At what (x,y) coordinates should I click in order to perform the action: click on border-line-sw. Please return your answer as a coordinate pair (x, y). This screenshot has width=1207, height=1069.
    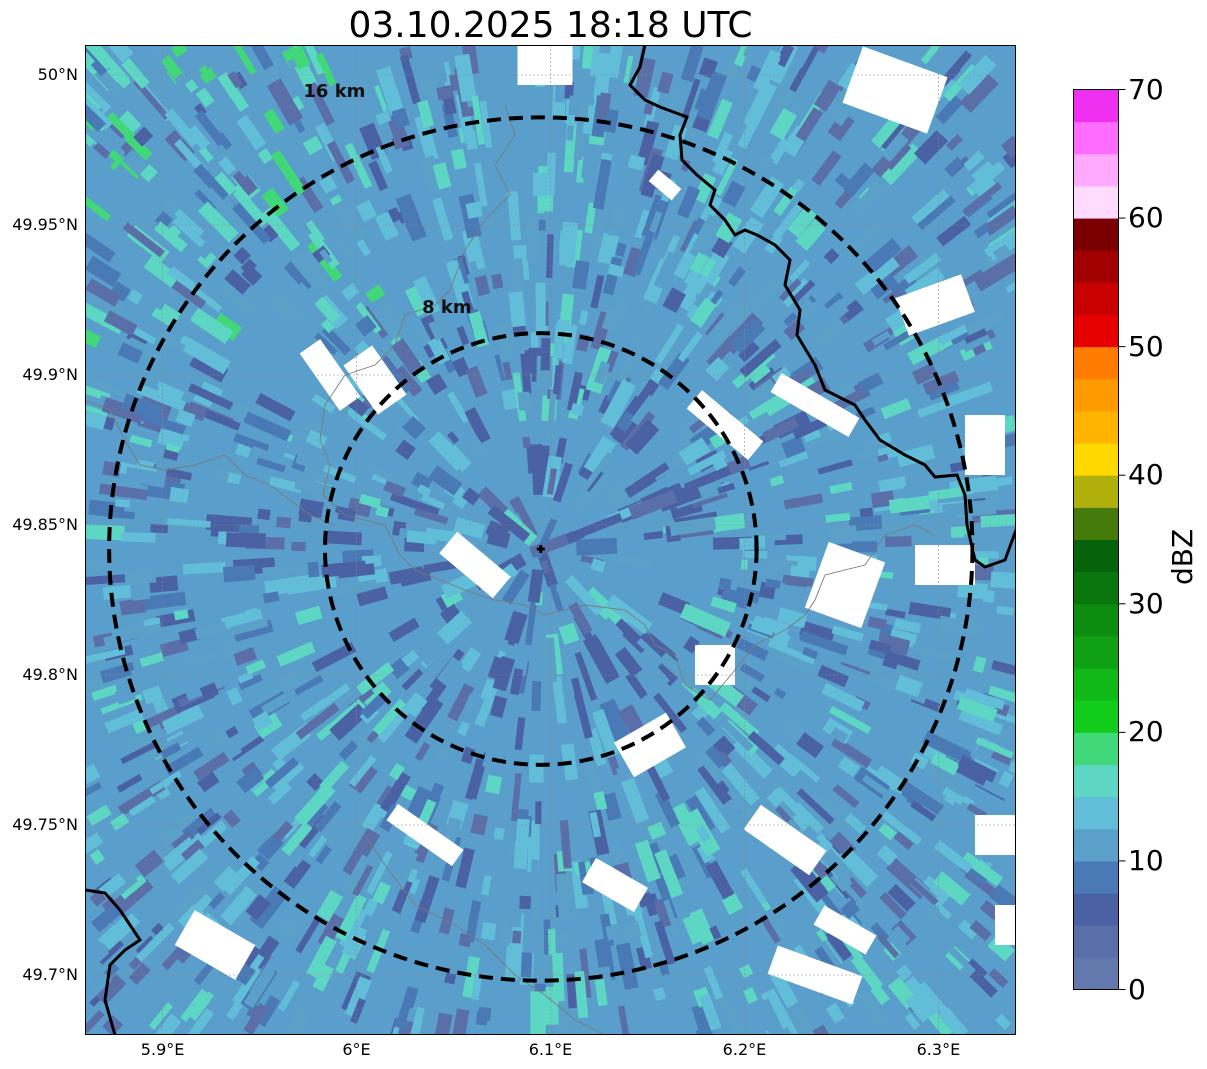
    Looking at the image, I should click on (114, 961).